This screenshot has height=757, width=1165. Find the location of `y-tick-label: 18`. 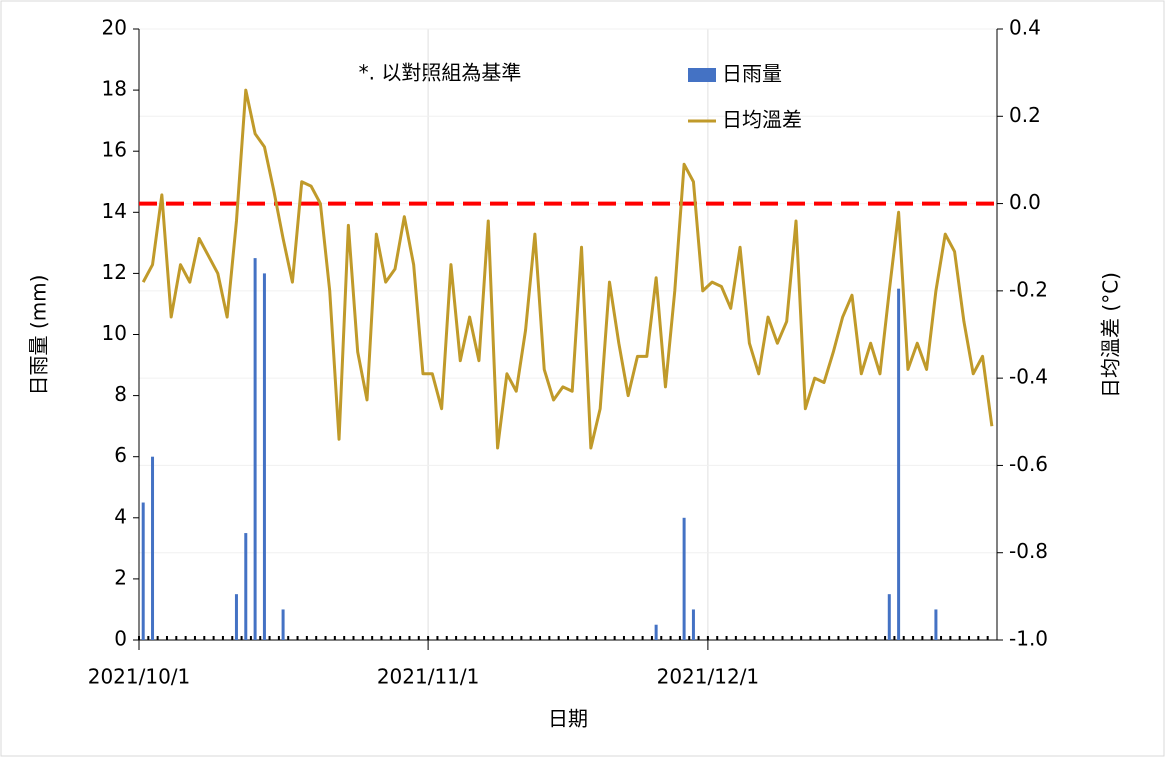

y-tick-label: 18 is located at coordinates (114, 89).